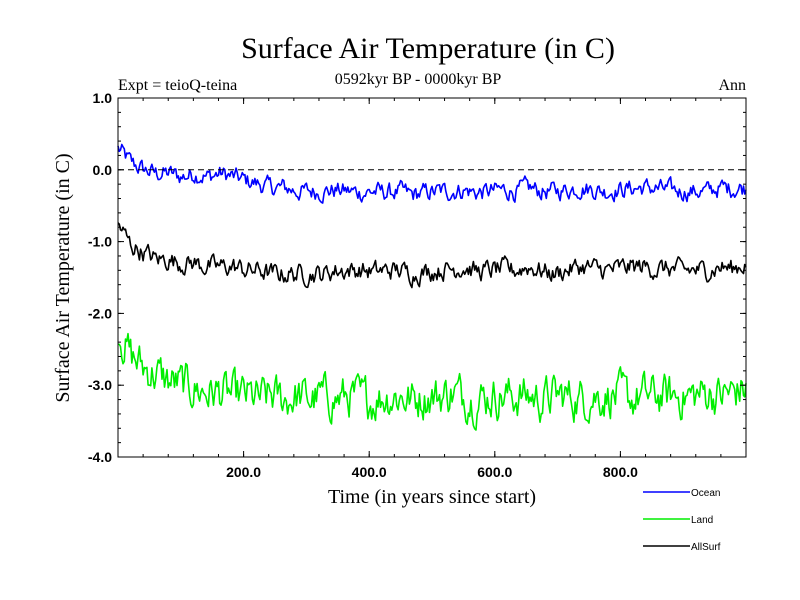 Image resolution: width=800 pixels, height=600 pixels. I want to click on y-tick-label: -4.0, so click(100, 457).